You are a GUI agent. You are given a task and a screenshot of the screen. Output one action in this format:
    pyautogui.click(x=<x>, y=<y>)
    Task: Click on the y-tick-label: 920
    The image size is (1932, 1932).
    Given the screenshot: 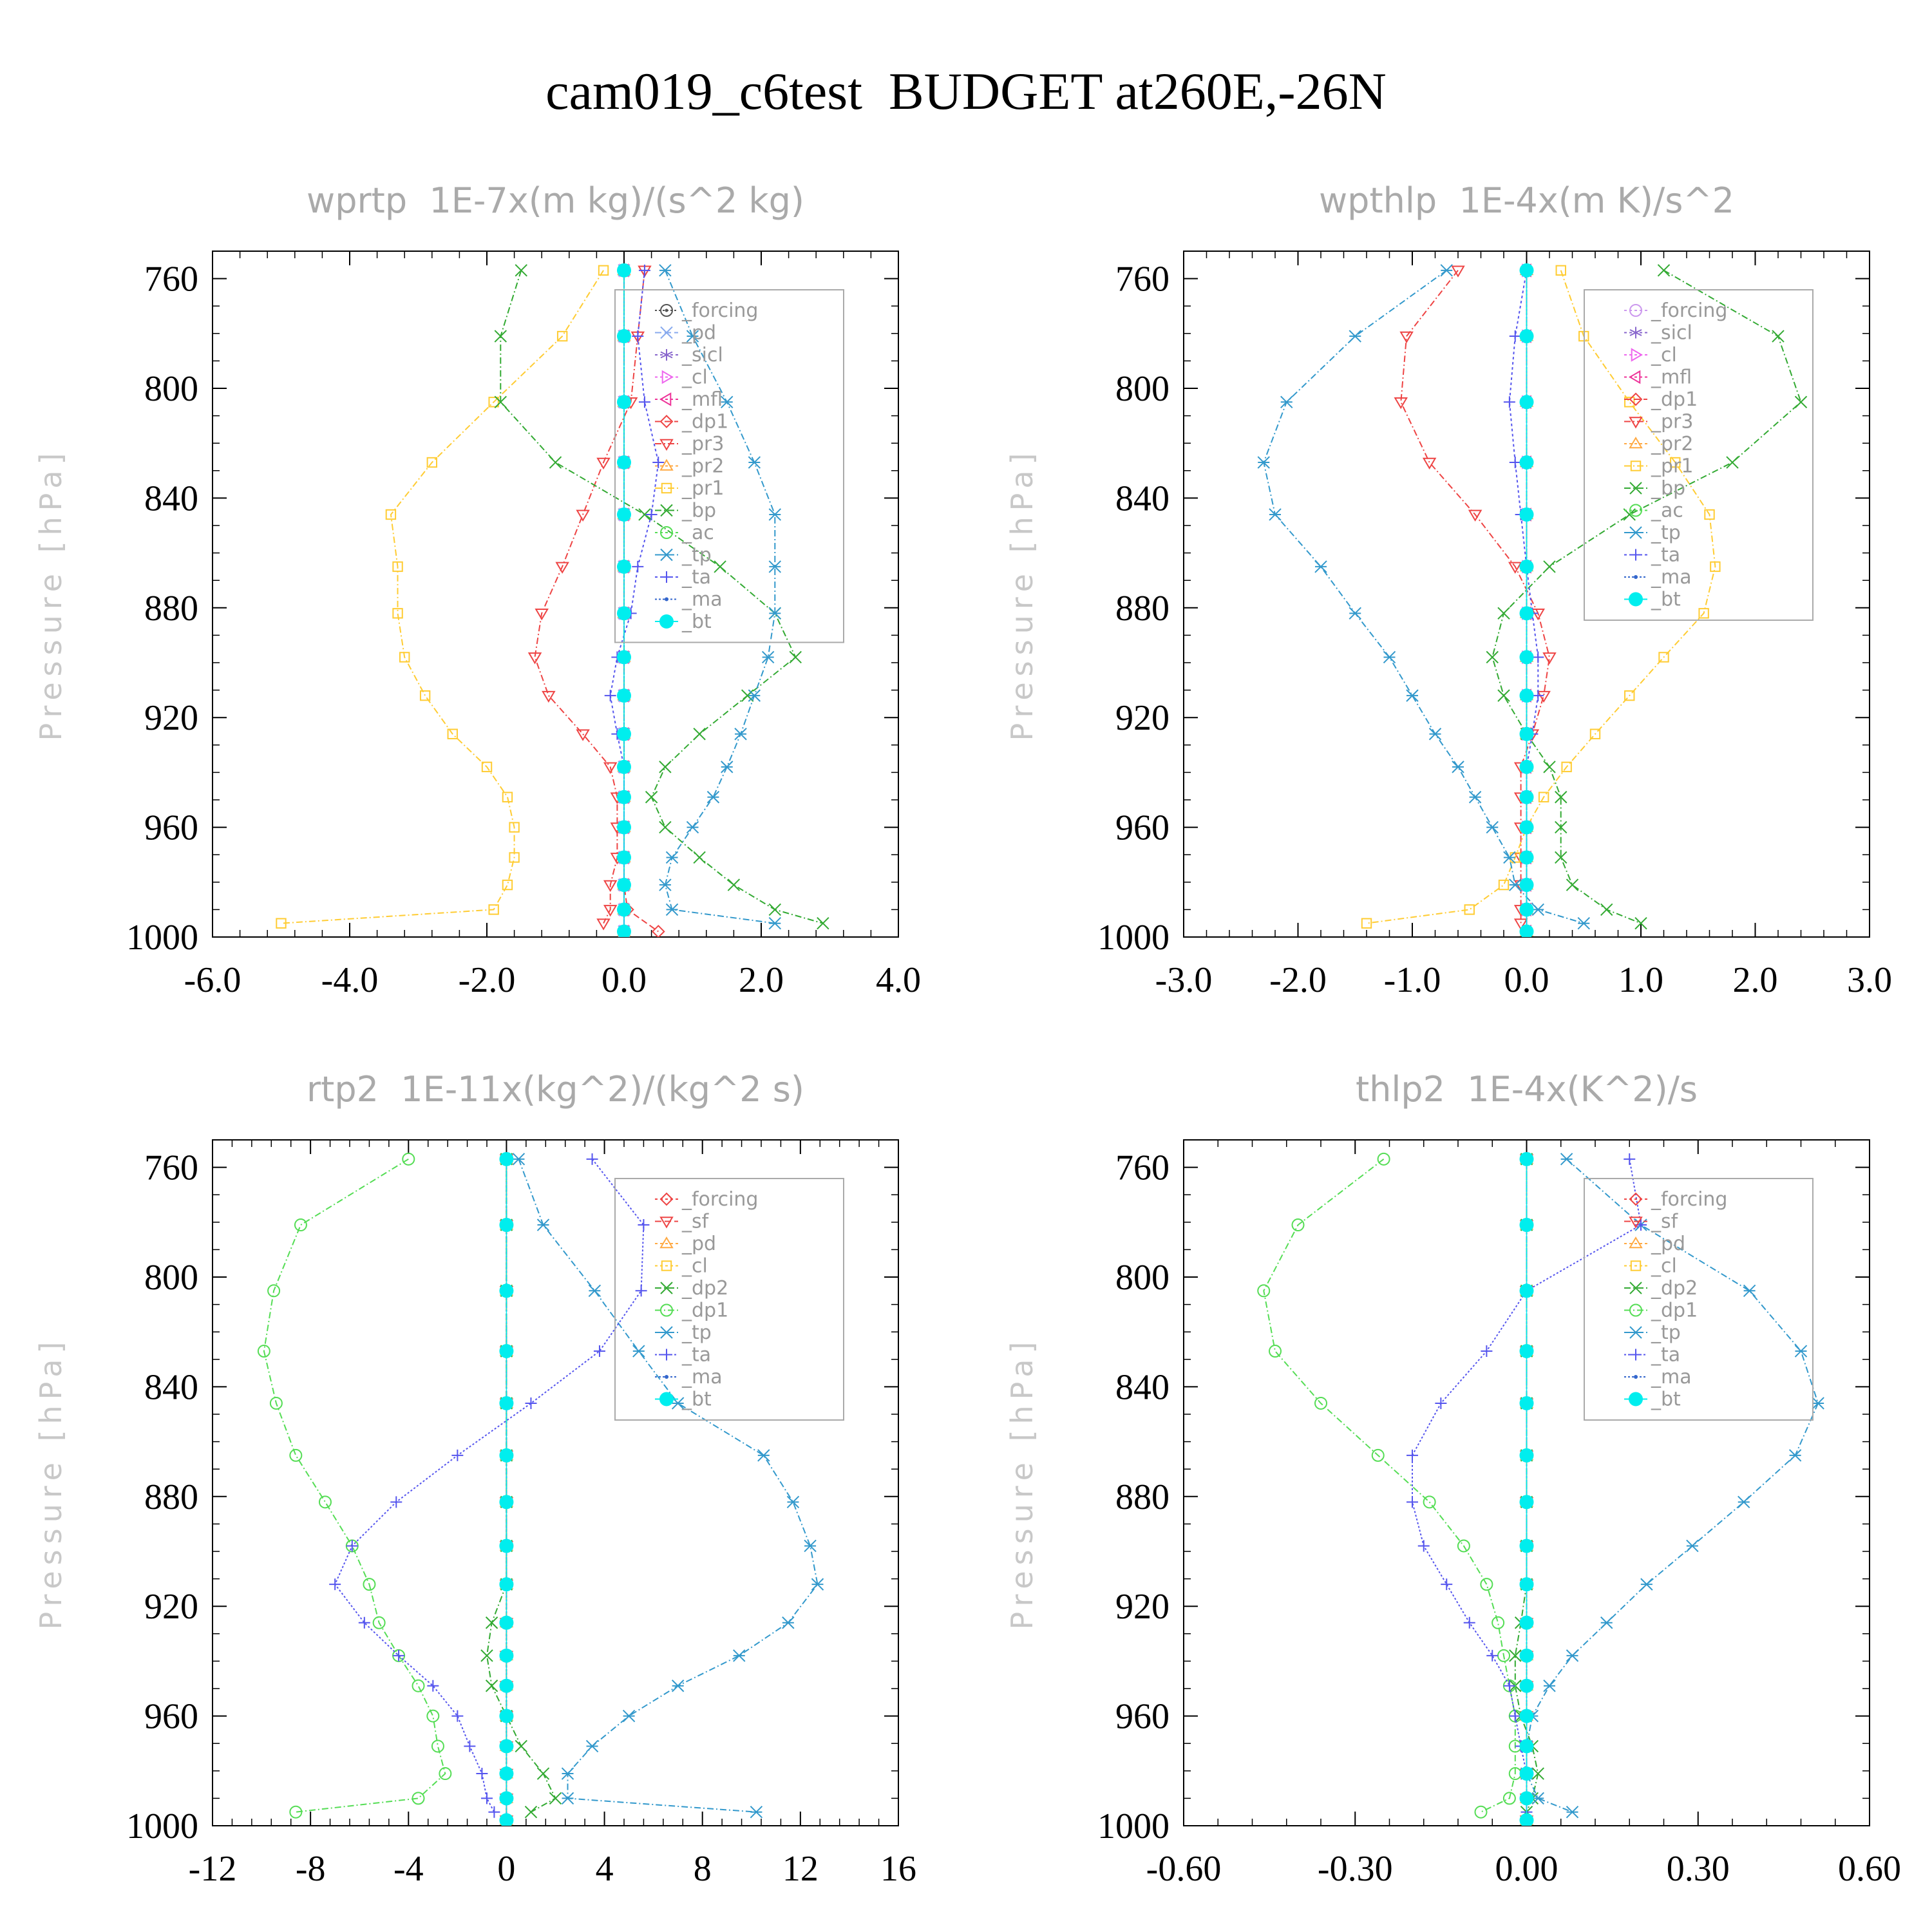 What is the action you would take?
    pyautogui.click(x=171, y=1607)
    